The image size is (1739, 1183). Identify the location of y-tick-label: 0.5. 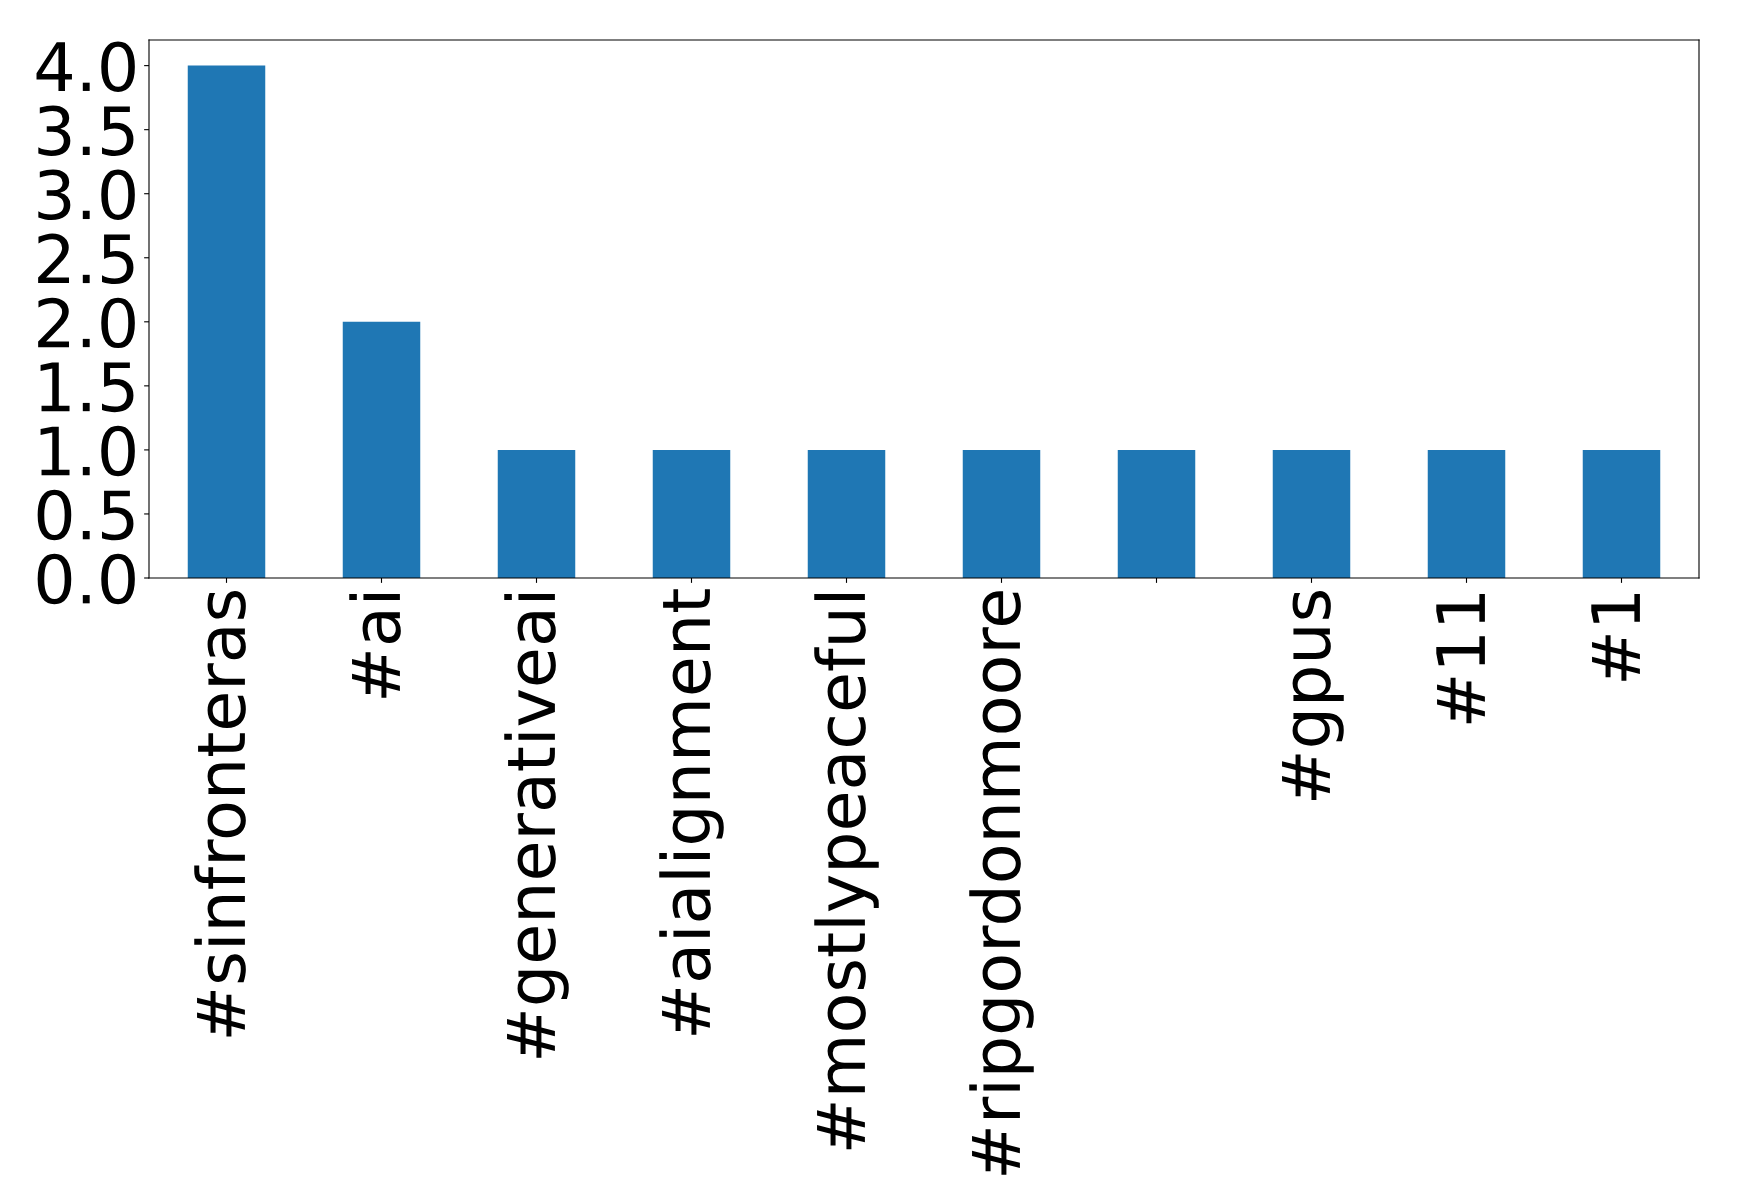
(85, 515).